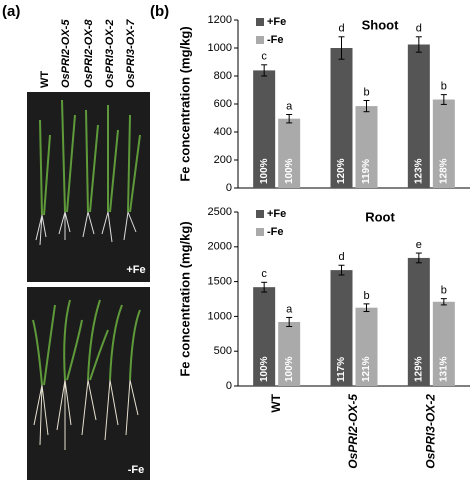  What do you see at coordinates (220, 282) in the screenshot?
I see `y-tick-label: 1500` at bounding box center [220, 282].